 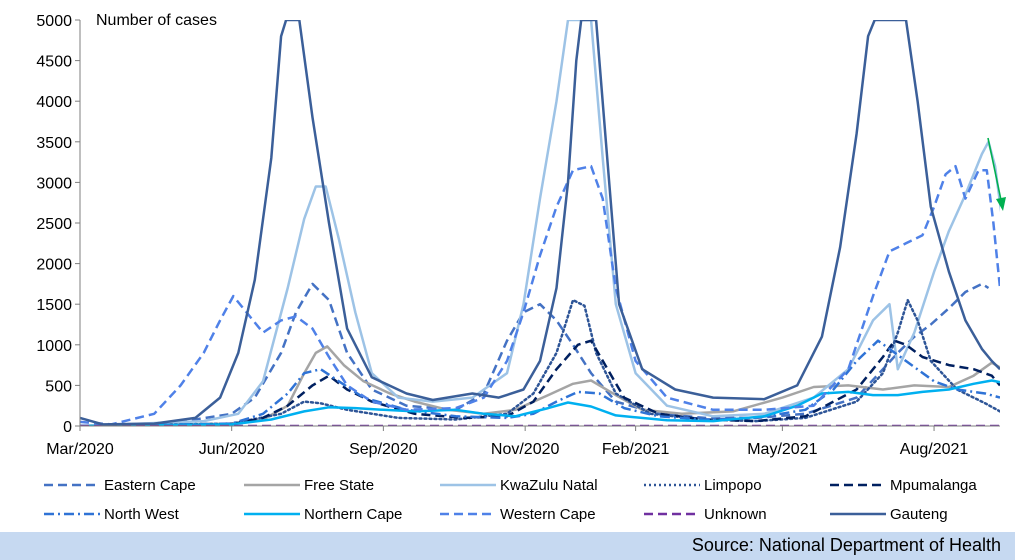 I want to click on trend-arrow-icon, so click(x=996, y=174).